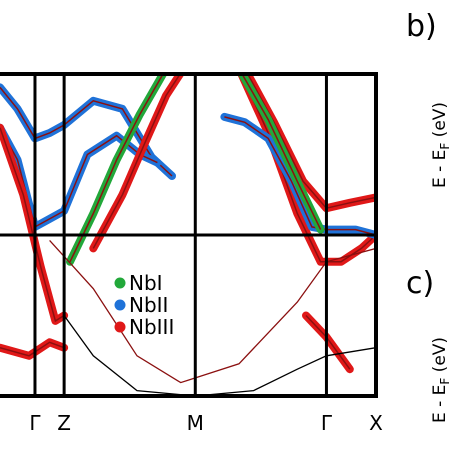 The width and height of the screenshot is (474, 474). I want to click on y-axis-label-b-unit: (eV), so click(440, 122).